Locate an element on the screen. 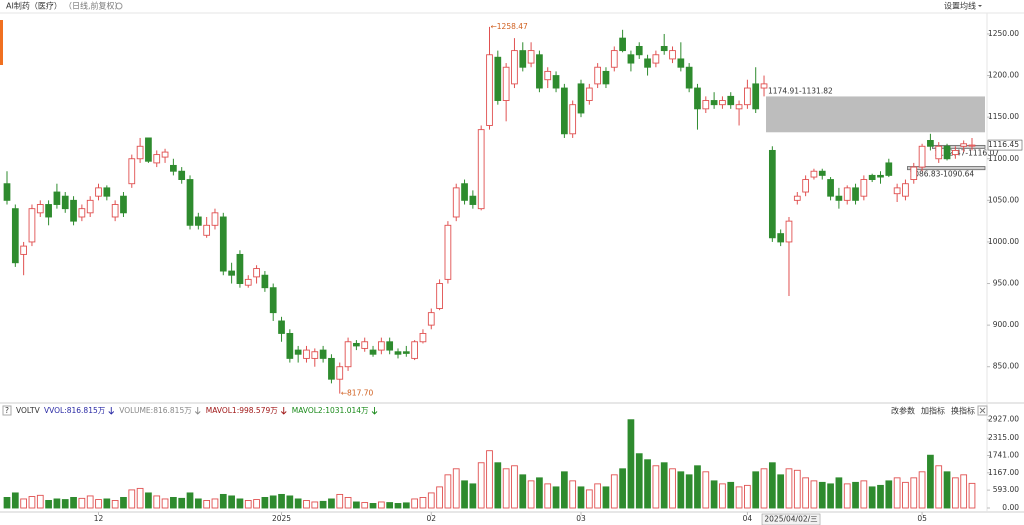  indicator-button: 换指标 is located at coordinates (963, 411).